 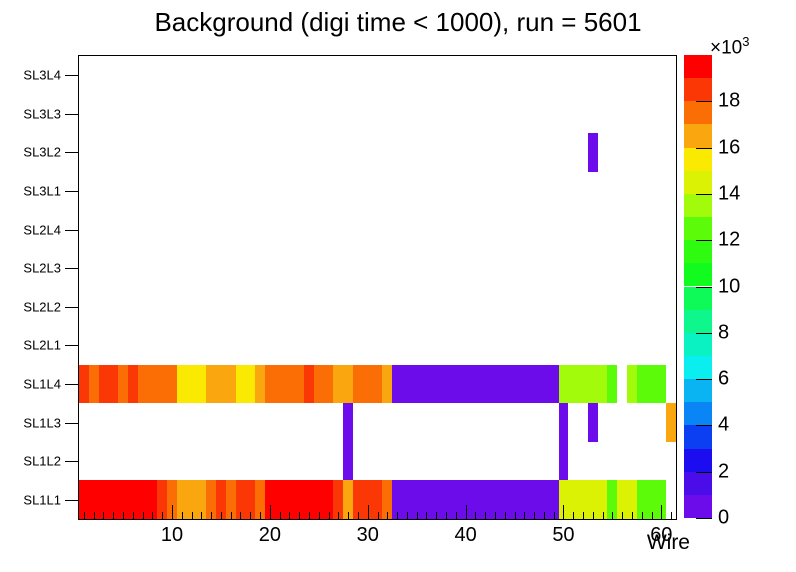 What do you see at coordinates (465, 535) in the screenshot?
I see `x-axis-tick-label: 40` at bounding box center [465, 535].